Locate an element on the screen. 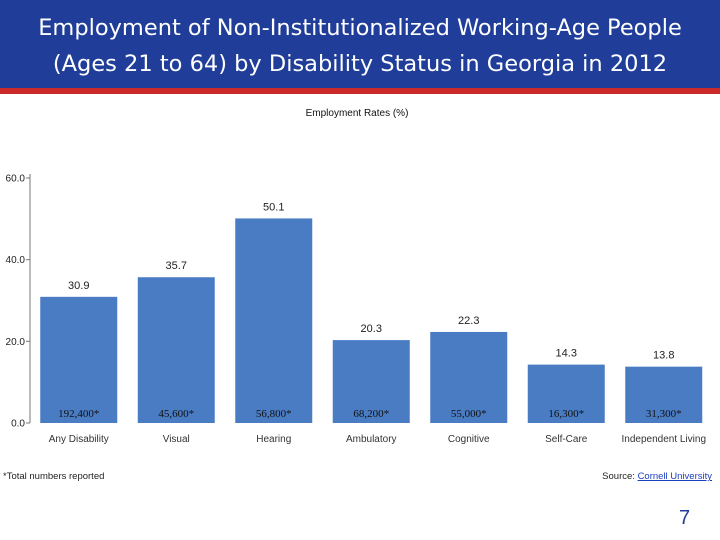 The width and height of the screenshot is (720, 540). bar-value-label: 13.8 is located at coordinates (663, 356).